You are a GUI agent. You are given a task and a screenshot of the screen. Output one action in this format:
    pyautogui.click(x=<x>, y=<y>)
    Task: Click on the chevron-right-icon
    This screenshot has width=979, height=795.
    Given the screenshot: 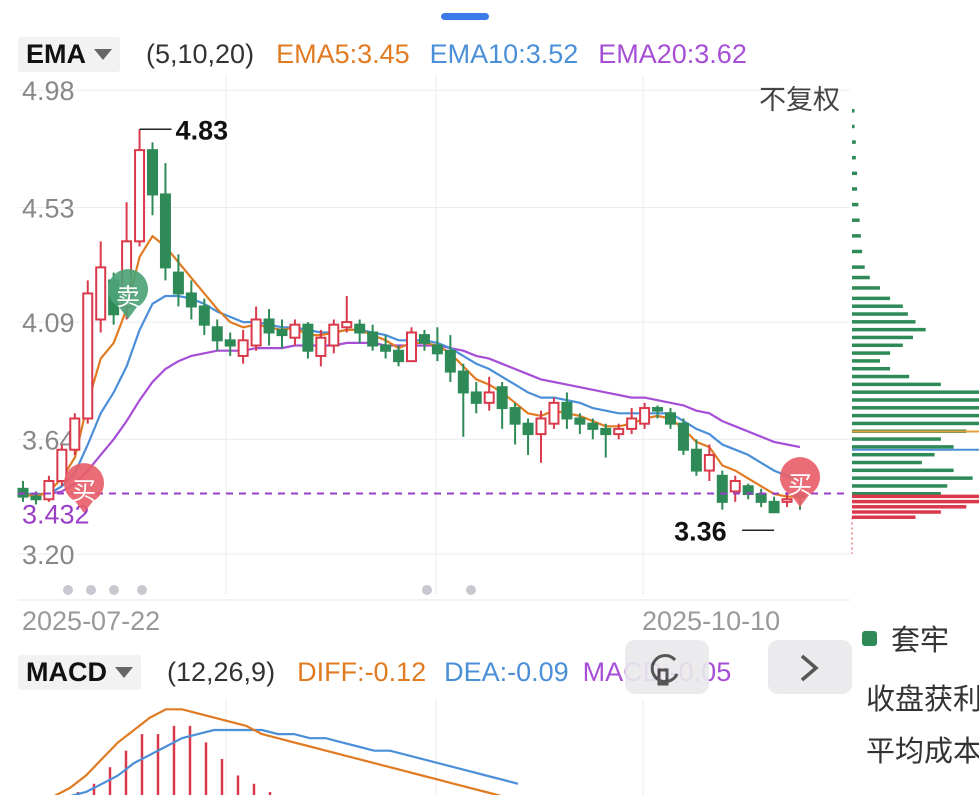 What is the action you would take?
    pyautogui.click(x=809, y=668)
    